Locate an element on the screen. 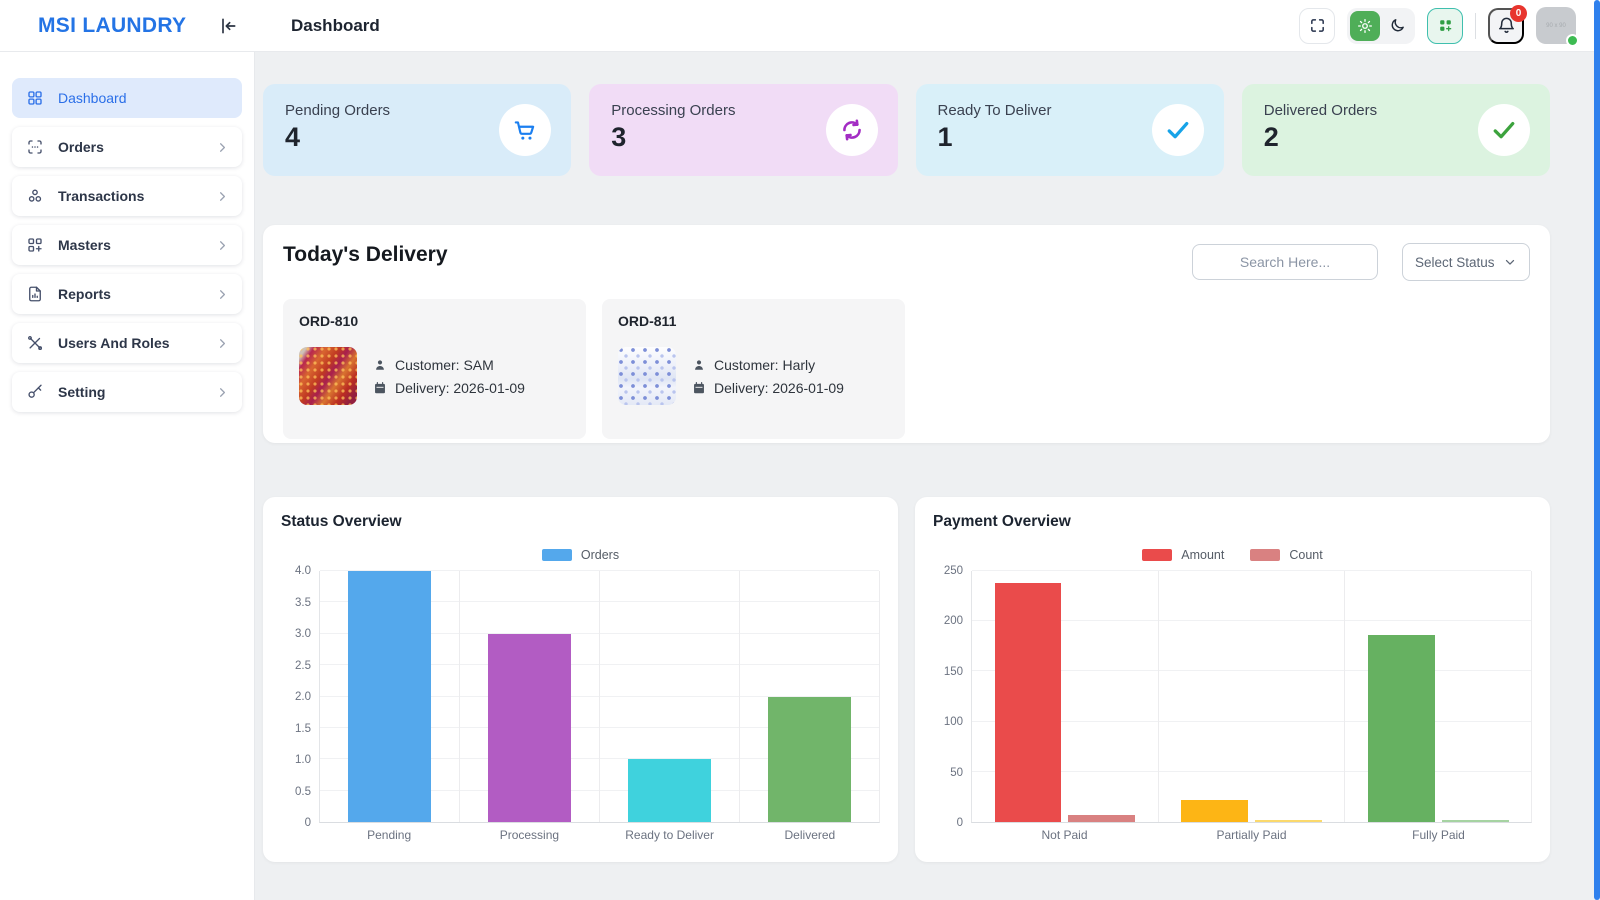 This screenshot has width=1600, height=900. sidebar-item-users-and-roles: Users And Roles is located at coordinates (127, 343).